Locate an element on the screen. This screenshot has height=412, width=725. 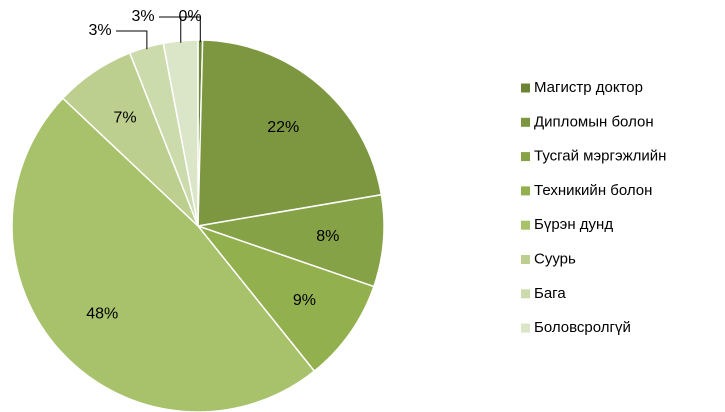
data-label: 9% is located at coordinates (304, 300).